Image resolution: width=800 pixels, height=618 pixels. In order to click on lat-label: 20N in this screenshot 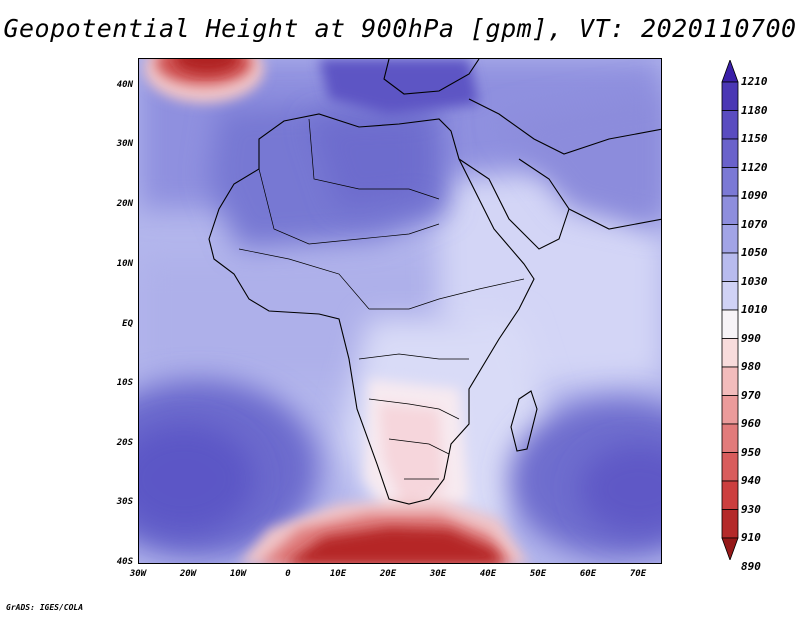, I will do `click(124, 204)`.